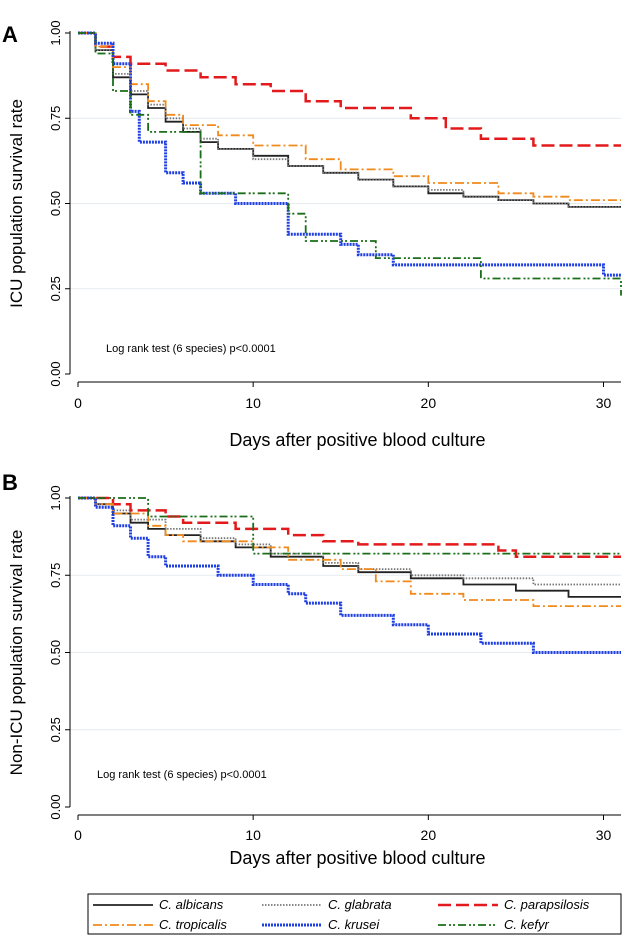  I want to click on series-line-c-tropicalis, so click(349, 552).